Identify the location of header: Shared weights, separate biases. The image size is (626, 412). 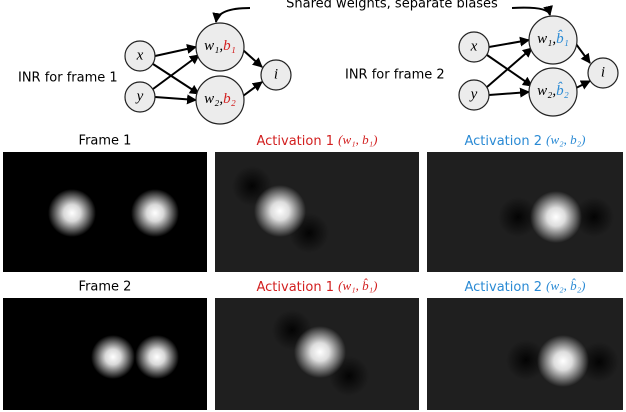
(392, 6).